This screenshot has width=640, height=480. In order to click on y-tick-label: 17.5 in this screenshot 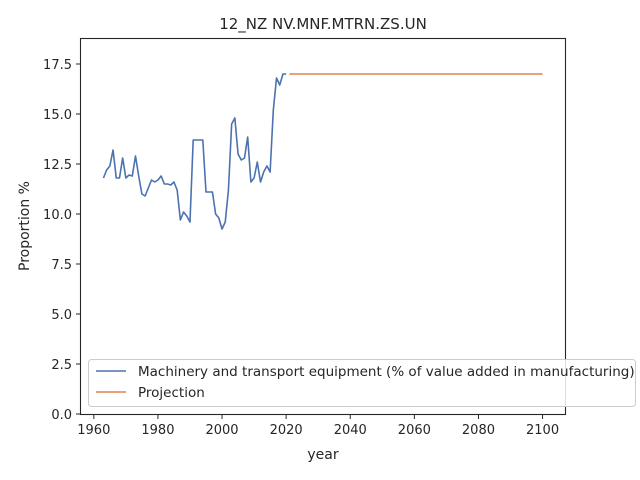, I will do `click(57, 65)`.